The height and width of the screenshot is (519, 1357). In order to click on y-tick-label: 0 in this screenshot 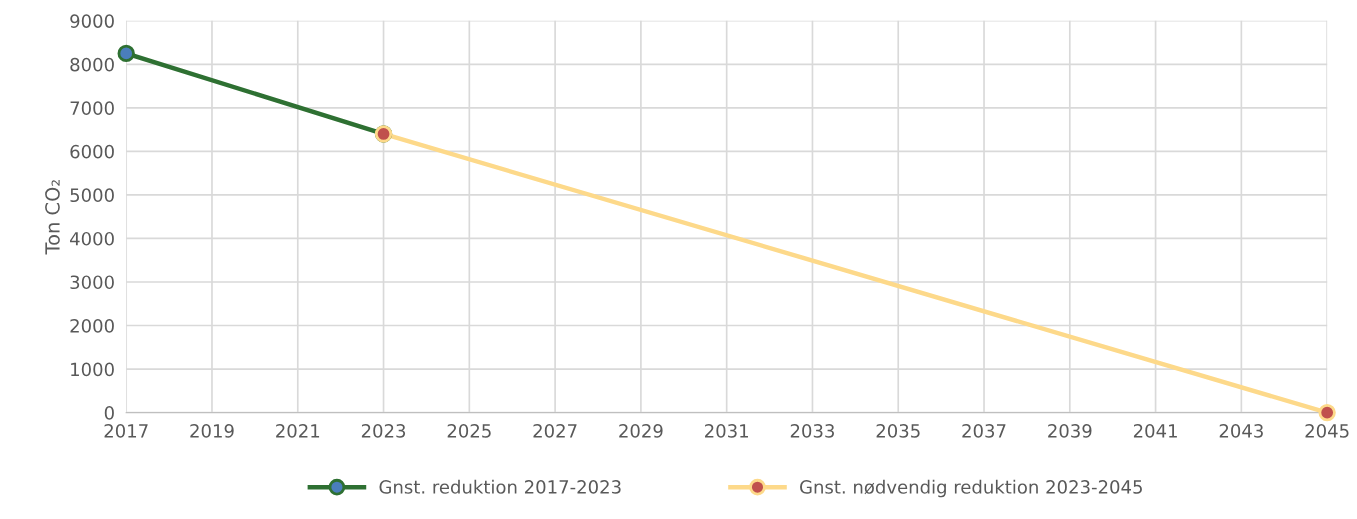, I will do `click(109, 413)`.